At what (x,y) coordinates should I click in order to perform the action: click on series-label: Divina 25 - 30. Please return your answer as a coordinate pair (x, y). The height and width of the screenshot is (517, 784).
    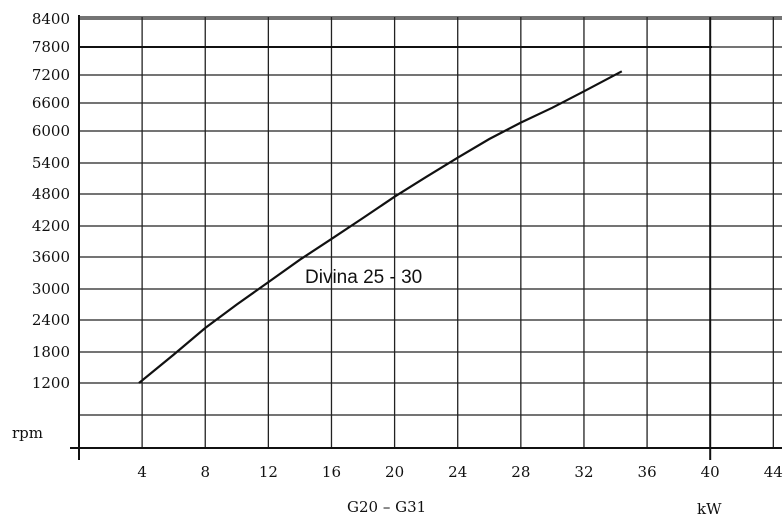
    Looking at the image, I should click on (363, 277).